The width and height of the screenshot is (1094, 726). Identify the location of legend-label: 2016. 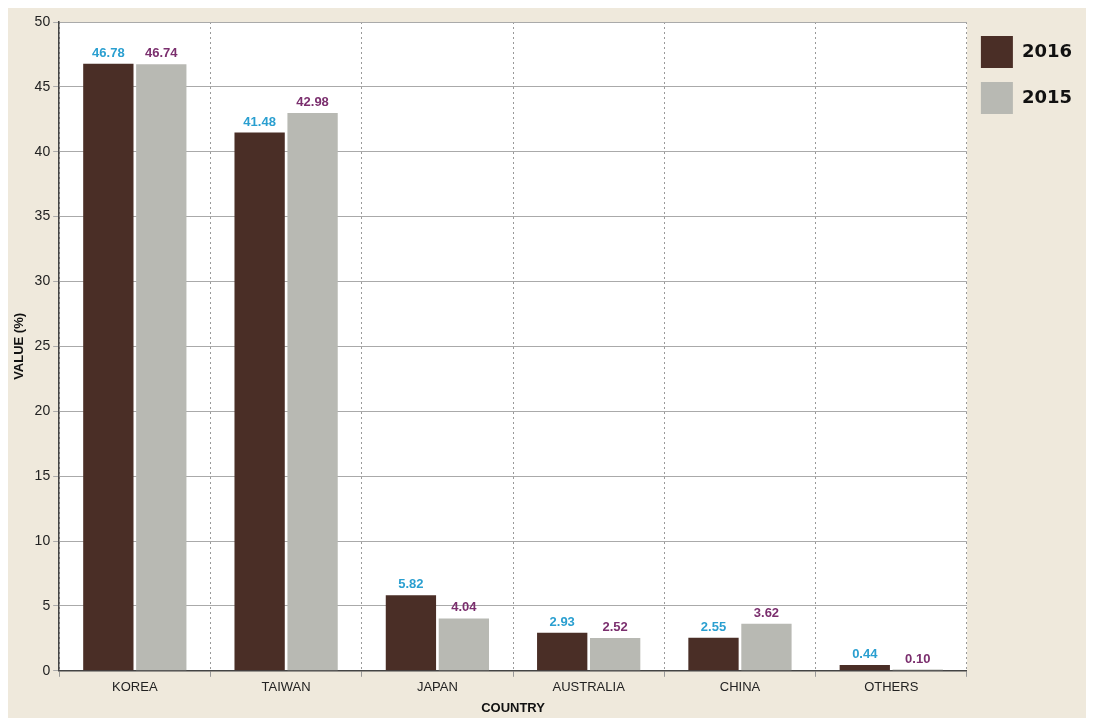
(1047, 50).